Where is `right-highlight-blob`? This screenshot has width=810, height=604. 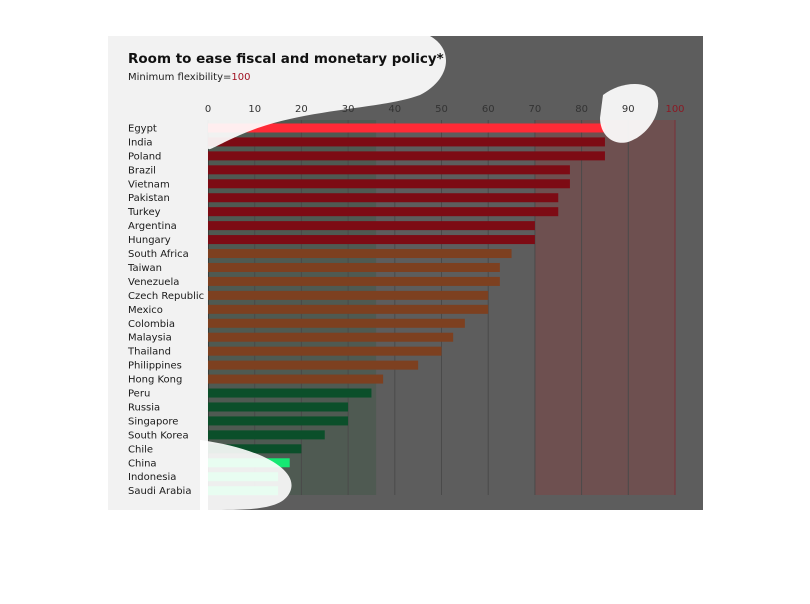
right-highlight-blob is located at coordinates (629, 113).